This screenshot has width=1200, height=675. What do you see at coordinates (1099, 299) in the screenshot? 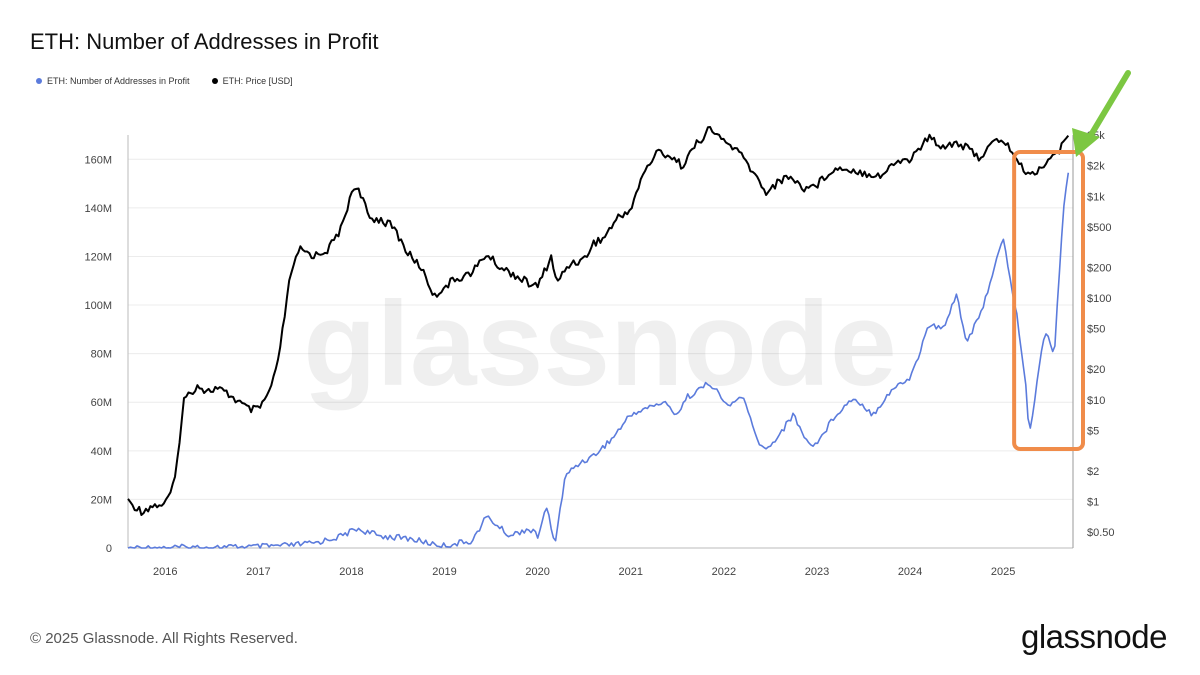
I see `y-right-tick-label: $100` at bounding box center [1099, 299].